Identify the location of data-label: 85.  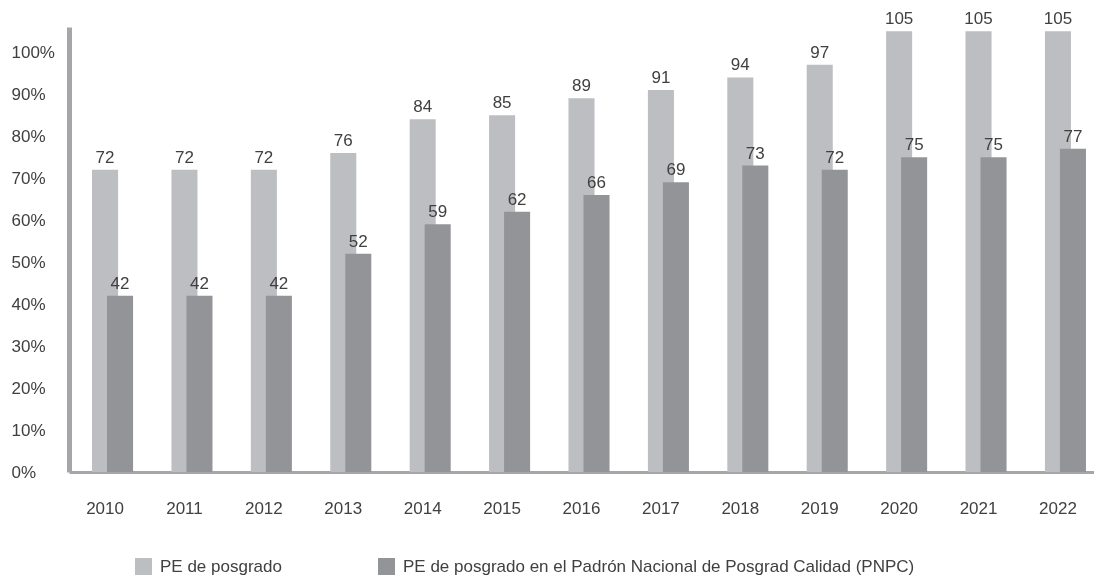
(502, 103).